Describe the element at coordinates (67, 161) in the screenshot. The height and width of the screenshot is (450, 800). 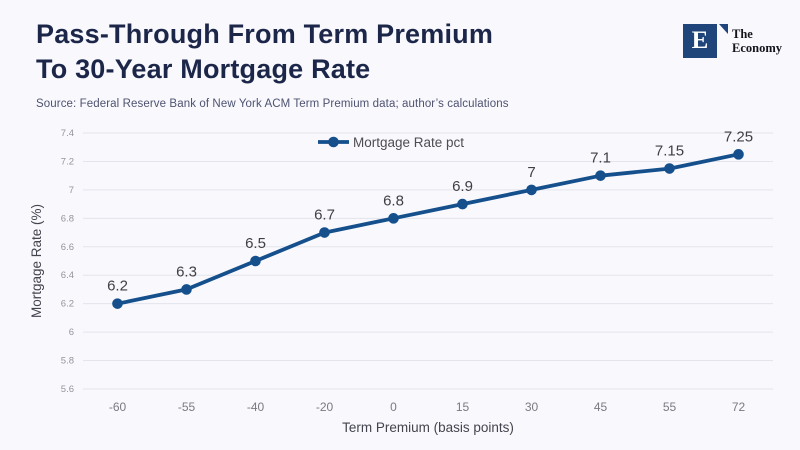
I see `y-tick-label: 7.2` at that location.